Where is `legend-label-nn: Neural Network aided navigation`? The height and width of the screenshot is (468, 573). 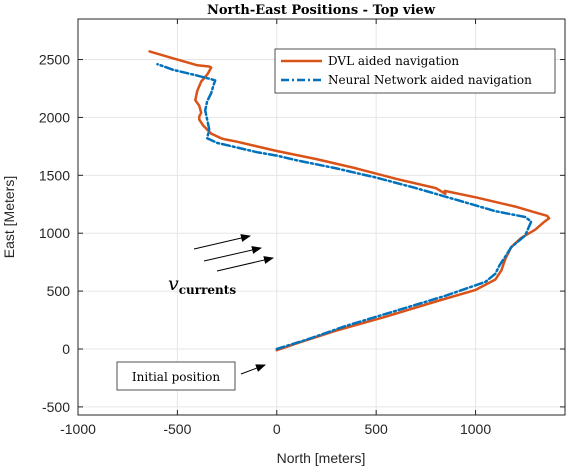 legend-label-nn: Neural Network aided navigation is located at coordinates (430, 80).